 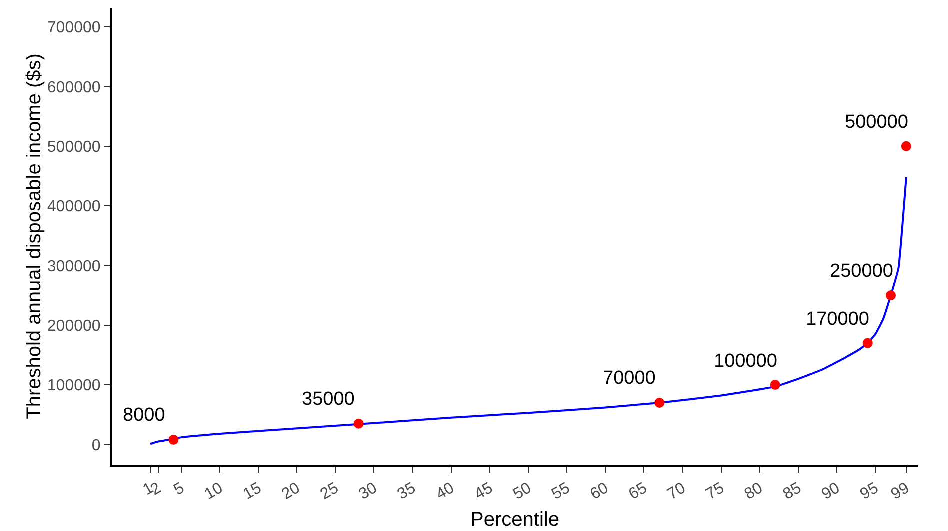 What do you see at coordinates (715, 492) in the screenshot?
I see `x-tick-label: 75` at bounding box center [715, 492].